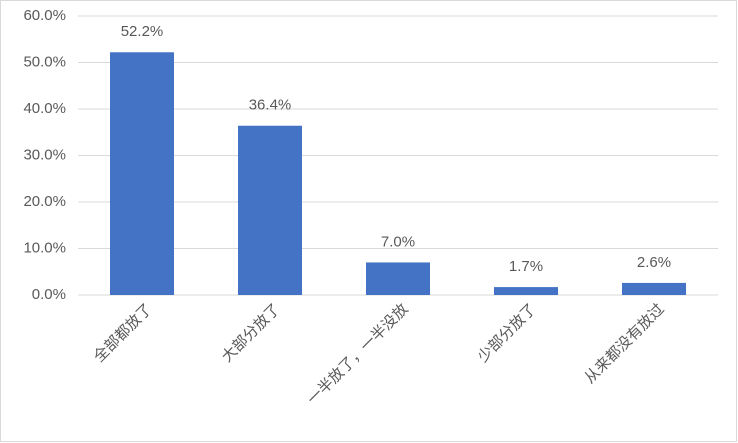 Image resolution: width=738 pixels, height=443 pixels. What do you see at coordinates (44, 108) in the screenshot?
I see `y-tick-label: 40.0%` at bounding box center [44, 108].